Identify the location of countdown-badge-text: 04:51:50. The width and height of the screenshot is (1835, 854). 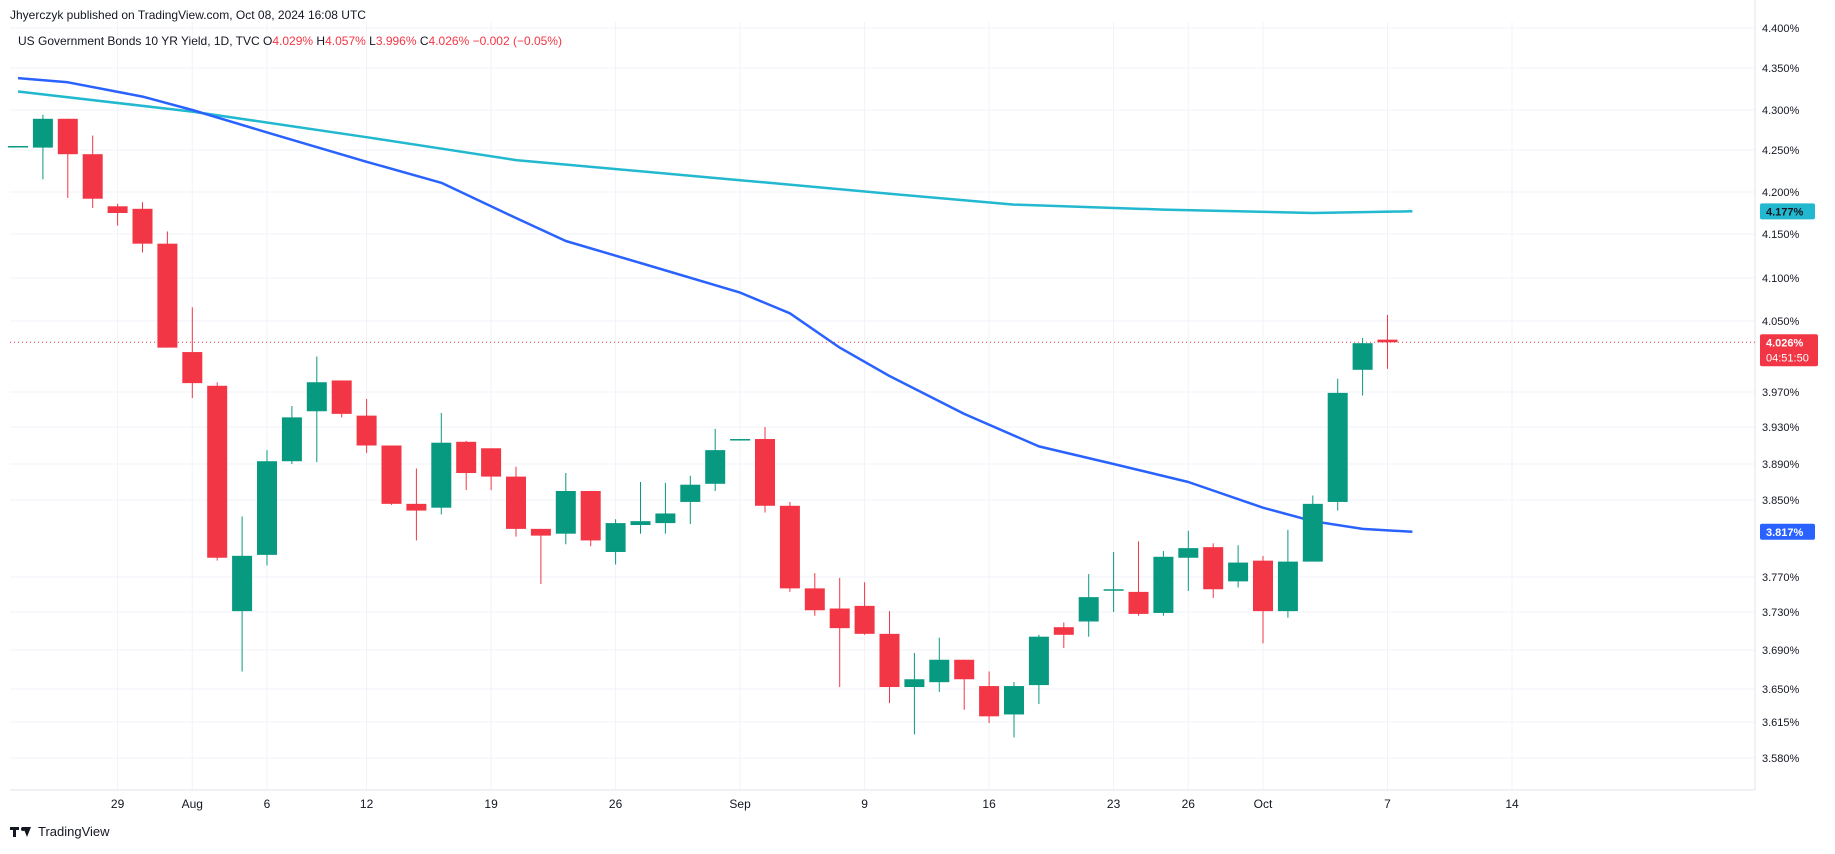
(1787, 358).